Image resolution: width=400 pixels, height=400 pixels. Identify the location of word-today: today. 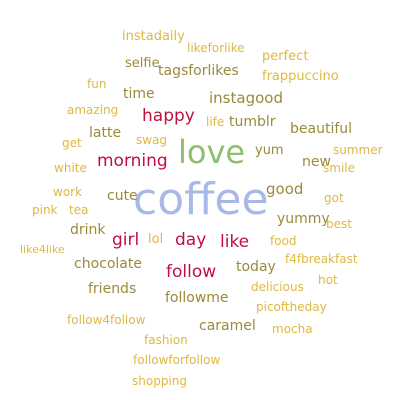
(256, 267).